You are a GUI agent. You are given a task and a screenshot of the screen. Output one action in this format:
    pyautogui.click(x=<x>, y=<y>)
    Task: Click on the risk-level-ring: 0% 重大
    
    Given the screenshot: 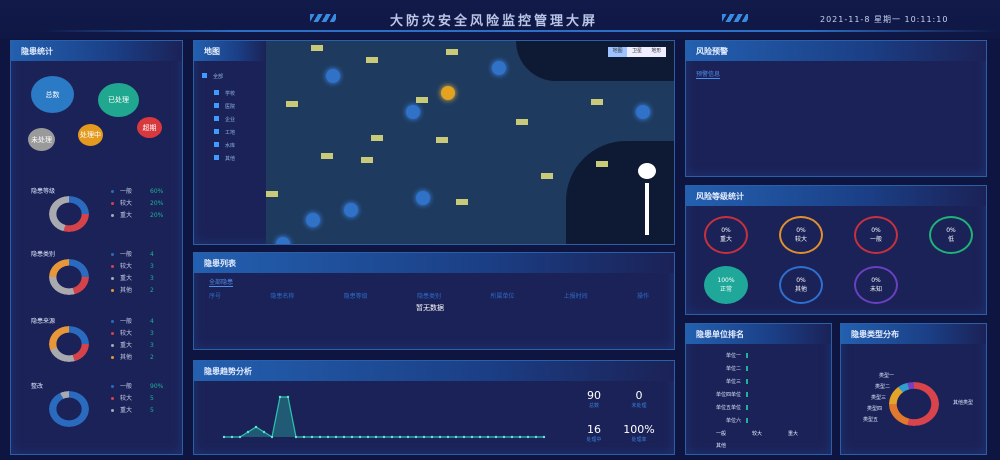 What is the action you would take?
    pyautogui.click(x=726, y=235)
    